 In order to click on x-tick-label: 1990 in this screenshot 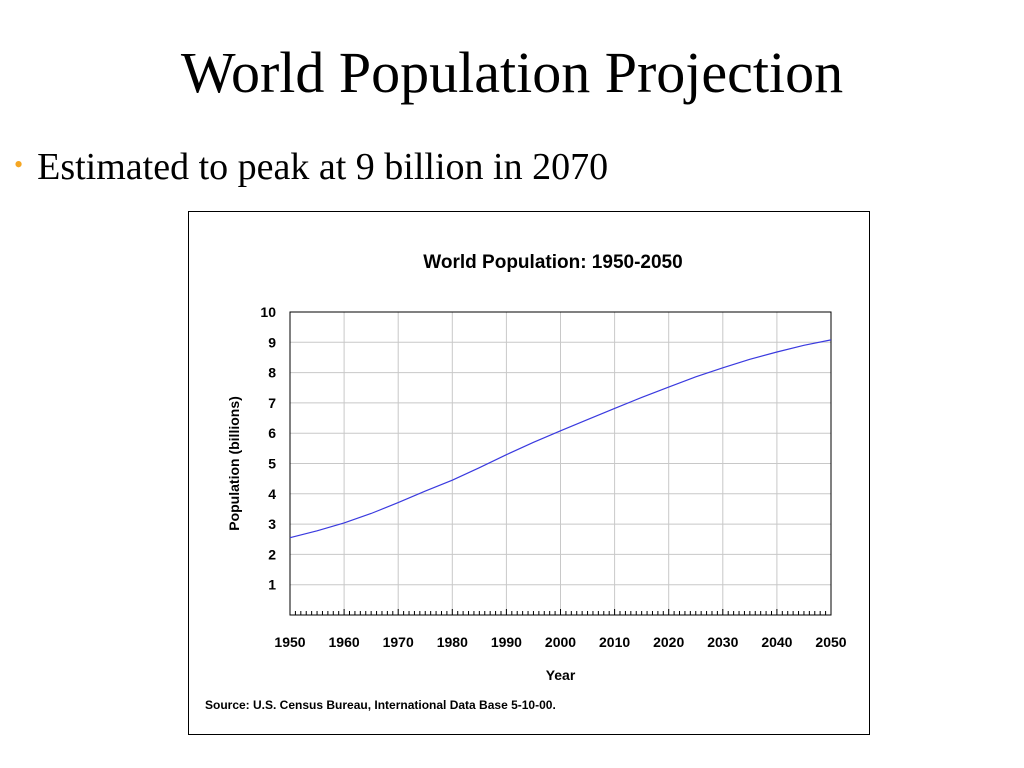, I will do `click(506, 642)`.